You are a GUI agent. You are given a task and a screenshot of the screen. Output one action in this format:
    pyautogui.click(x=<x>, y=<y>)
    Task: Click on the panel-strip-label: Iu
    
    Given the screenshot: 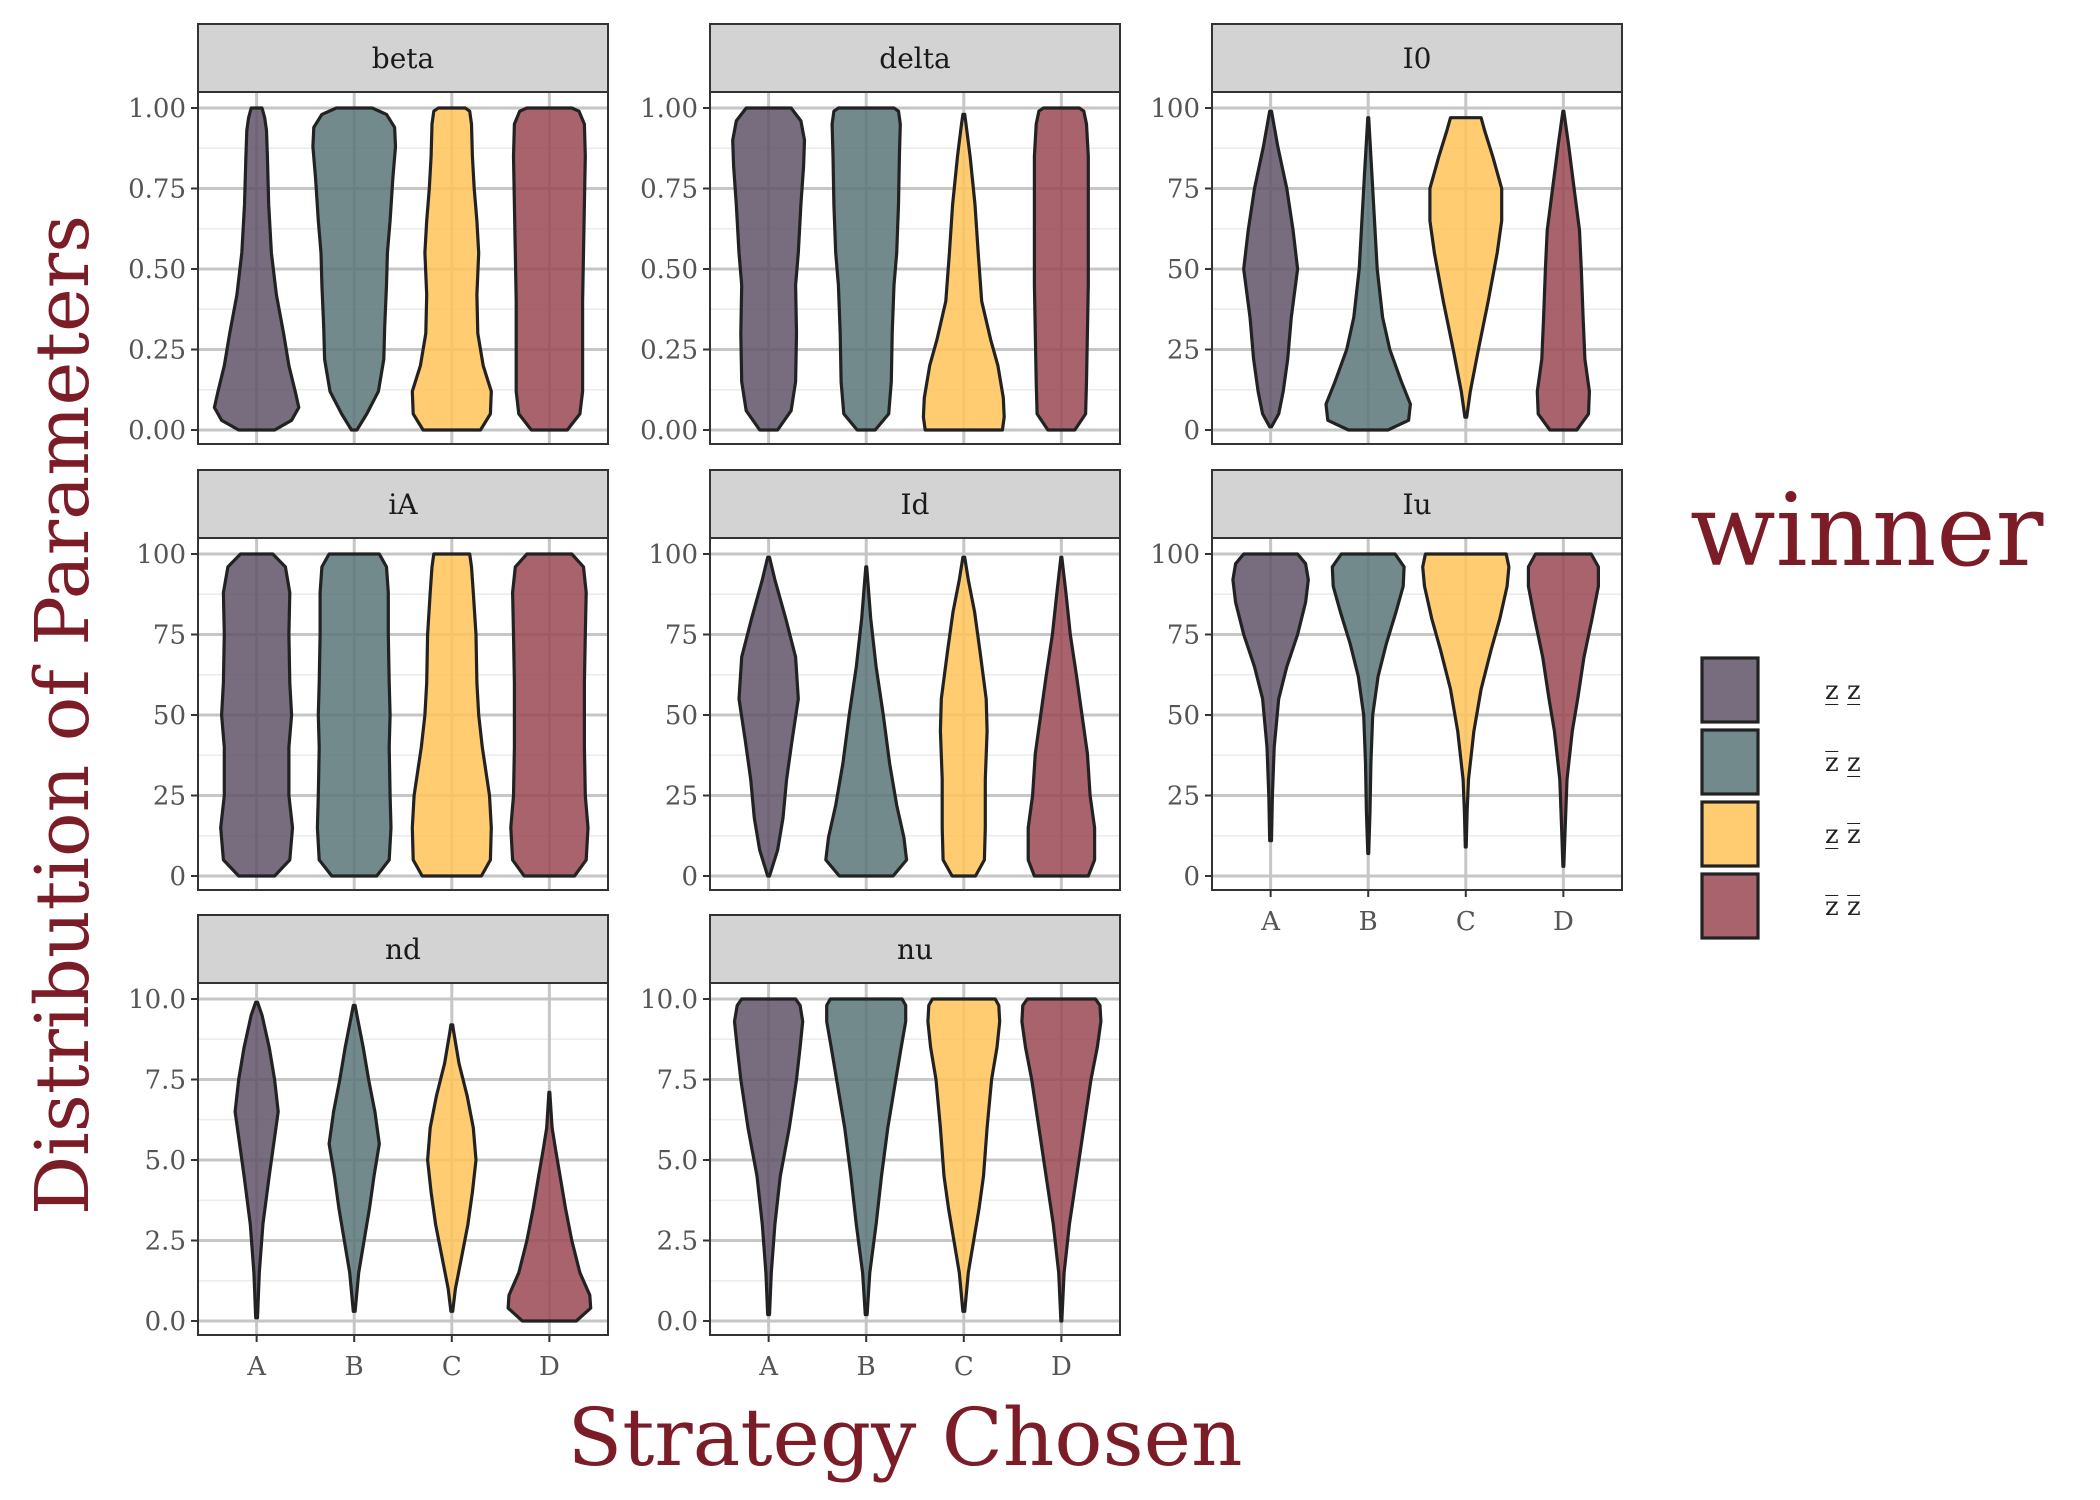 What is the action you would take?
    pyautogui.click(x=1416, y=504)
    